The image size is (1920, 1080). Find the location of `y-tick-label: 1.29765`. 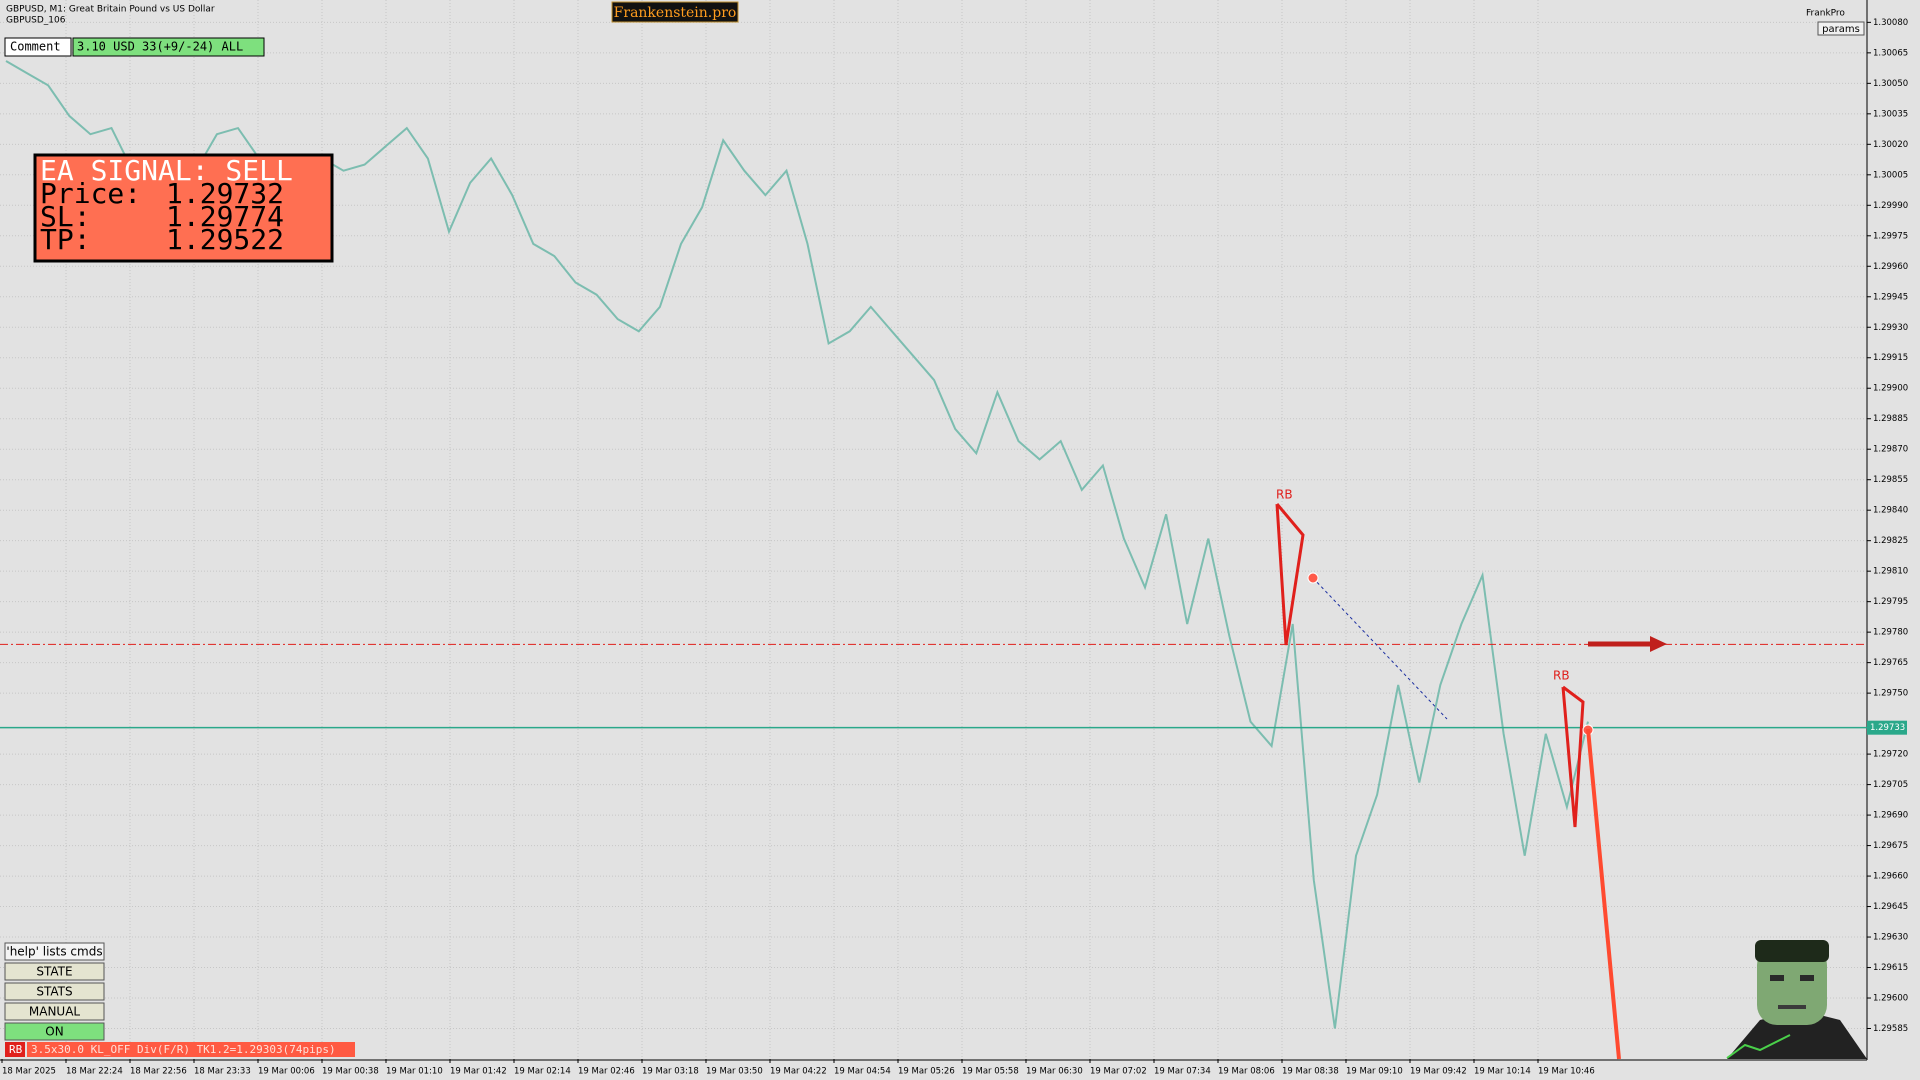

y-tick-label: 1.29765 is located at coordinates (1890, 663).